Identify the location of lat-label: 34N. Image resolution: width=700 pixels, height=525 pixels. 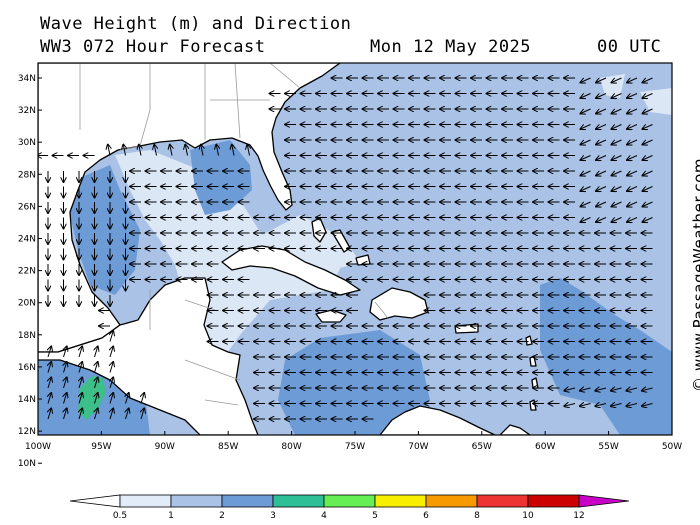
(27, 79).